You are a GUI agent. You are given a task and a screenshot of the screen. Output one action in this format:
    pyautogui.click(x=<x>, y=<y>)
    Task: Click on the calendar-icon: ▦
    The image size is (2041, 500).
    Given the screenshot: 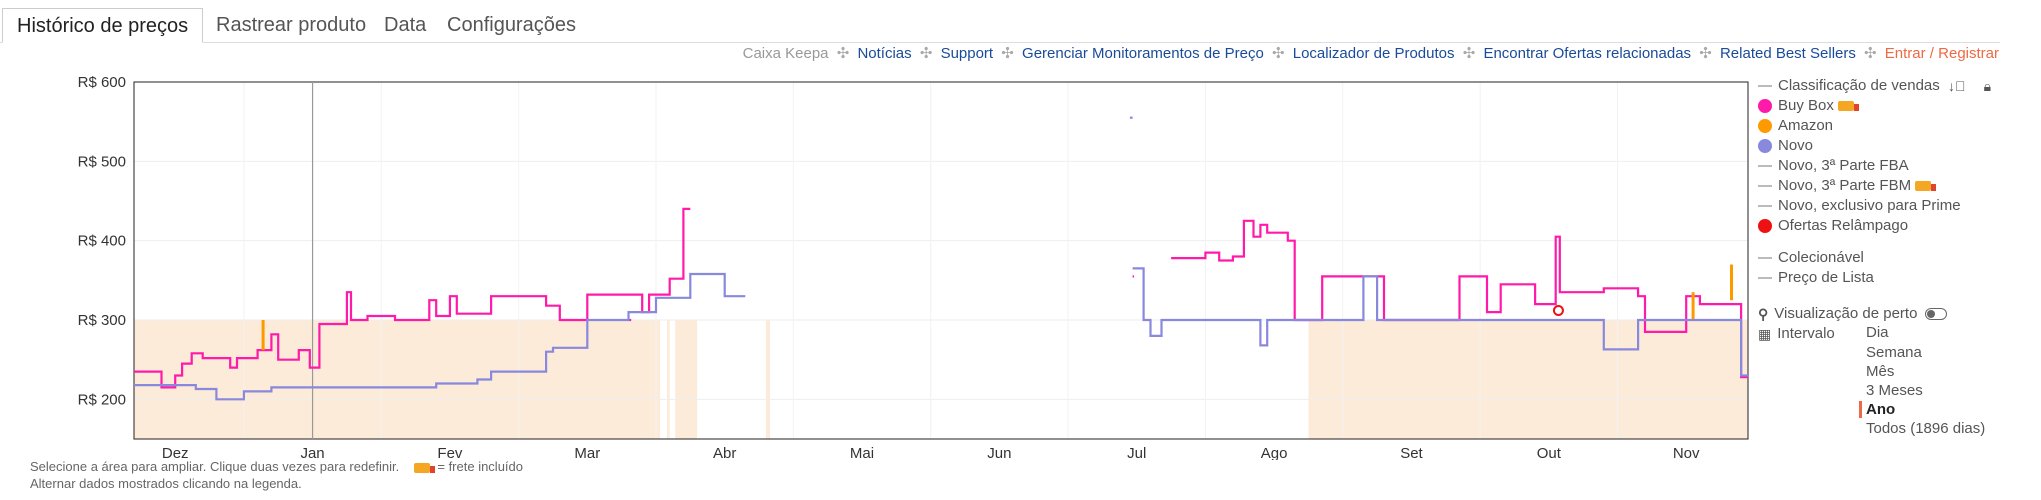 What is the action you would take?
    pyautogui.click(x=1765, y=334)
    